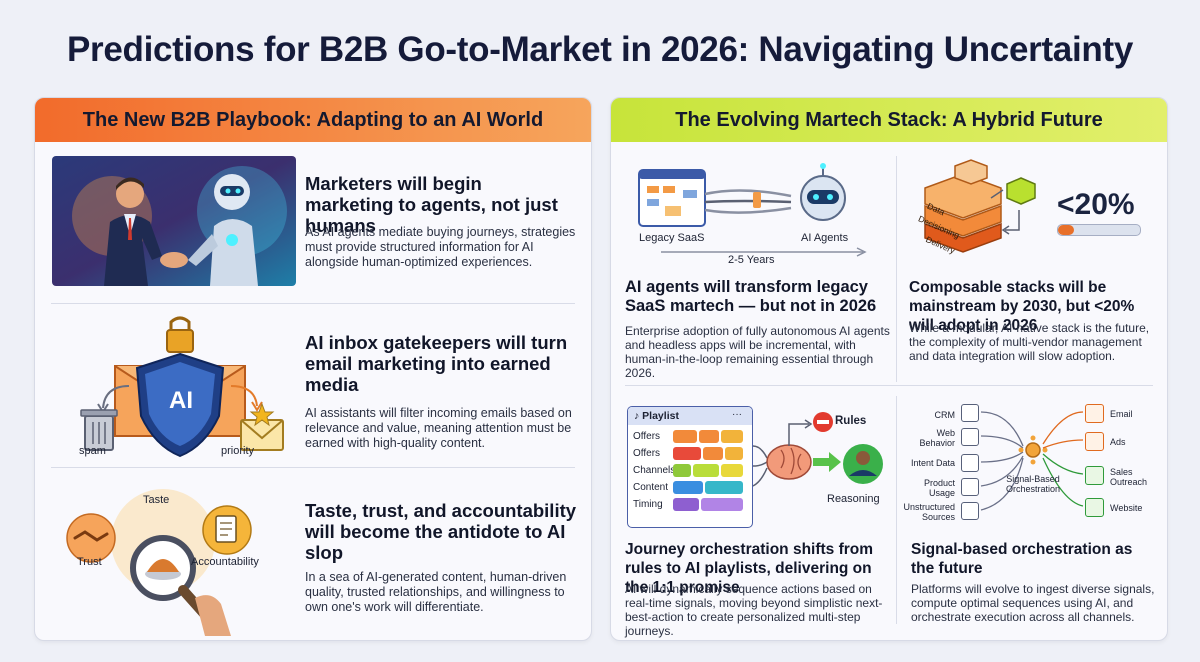 Image resolution: width=1200 pixels, height=662 pixels. I want to click on playlist-row-label: Channels, so click(654, 470).